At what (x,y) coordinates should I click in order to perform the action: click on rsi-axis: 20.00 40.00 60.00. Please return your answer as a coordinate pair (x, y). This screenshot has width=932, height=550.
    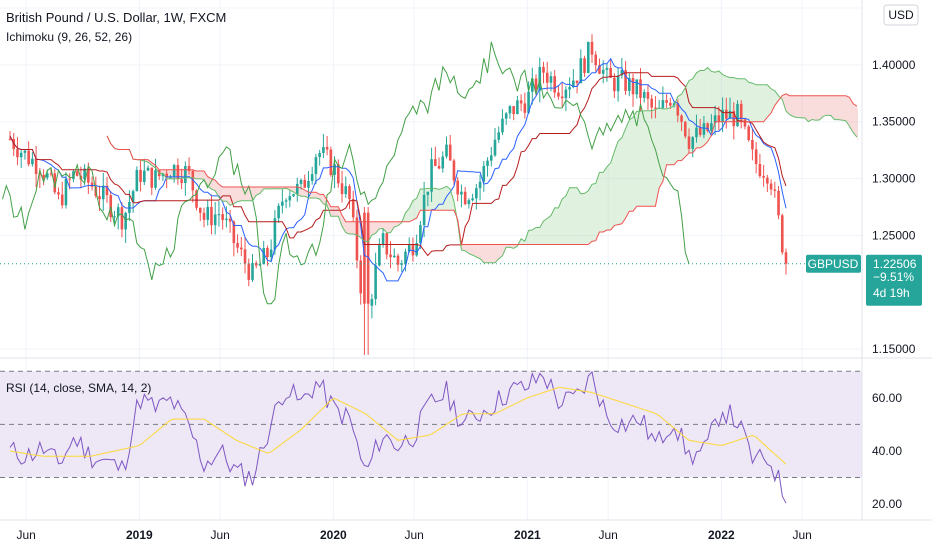
    Looking at the image, I should click on (887, 451).